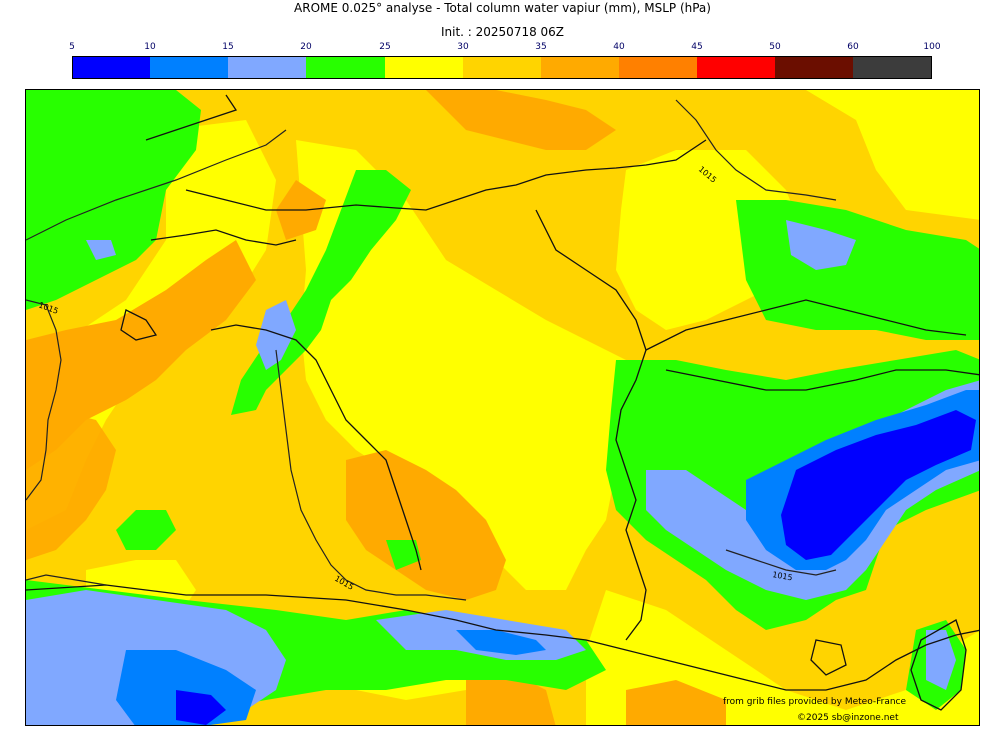 The image size is (1005, 738). Describe the element at coordinates (385, 47) in the screenshot. I see `colorbar-tick-label: 25` at that location.